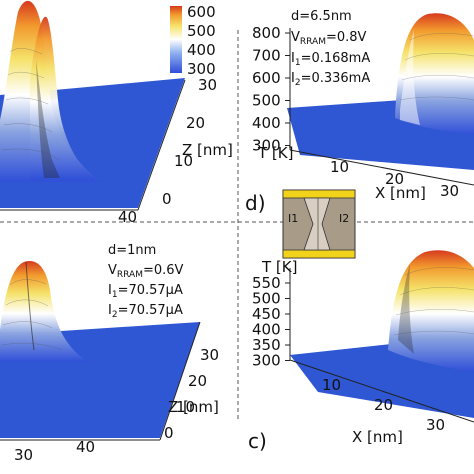 The image size is (474, 474). I want to click on colorbar-tick-600: 600, so click(201, 12).